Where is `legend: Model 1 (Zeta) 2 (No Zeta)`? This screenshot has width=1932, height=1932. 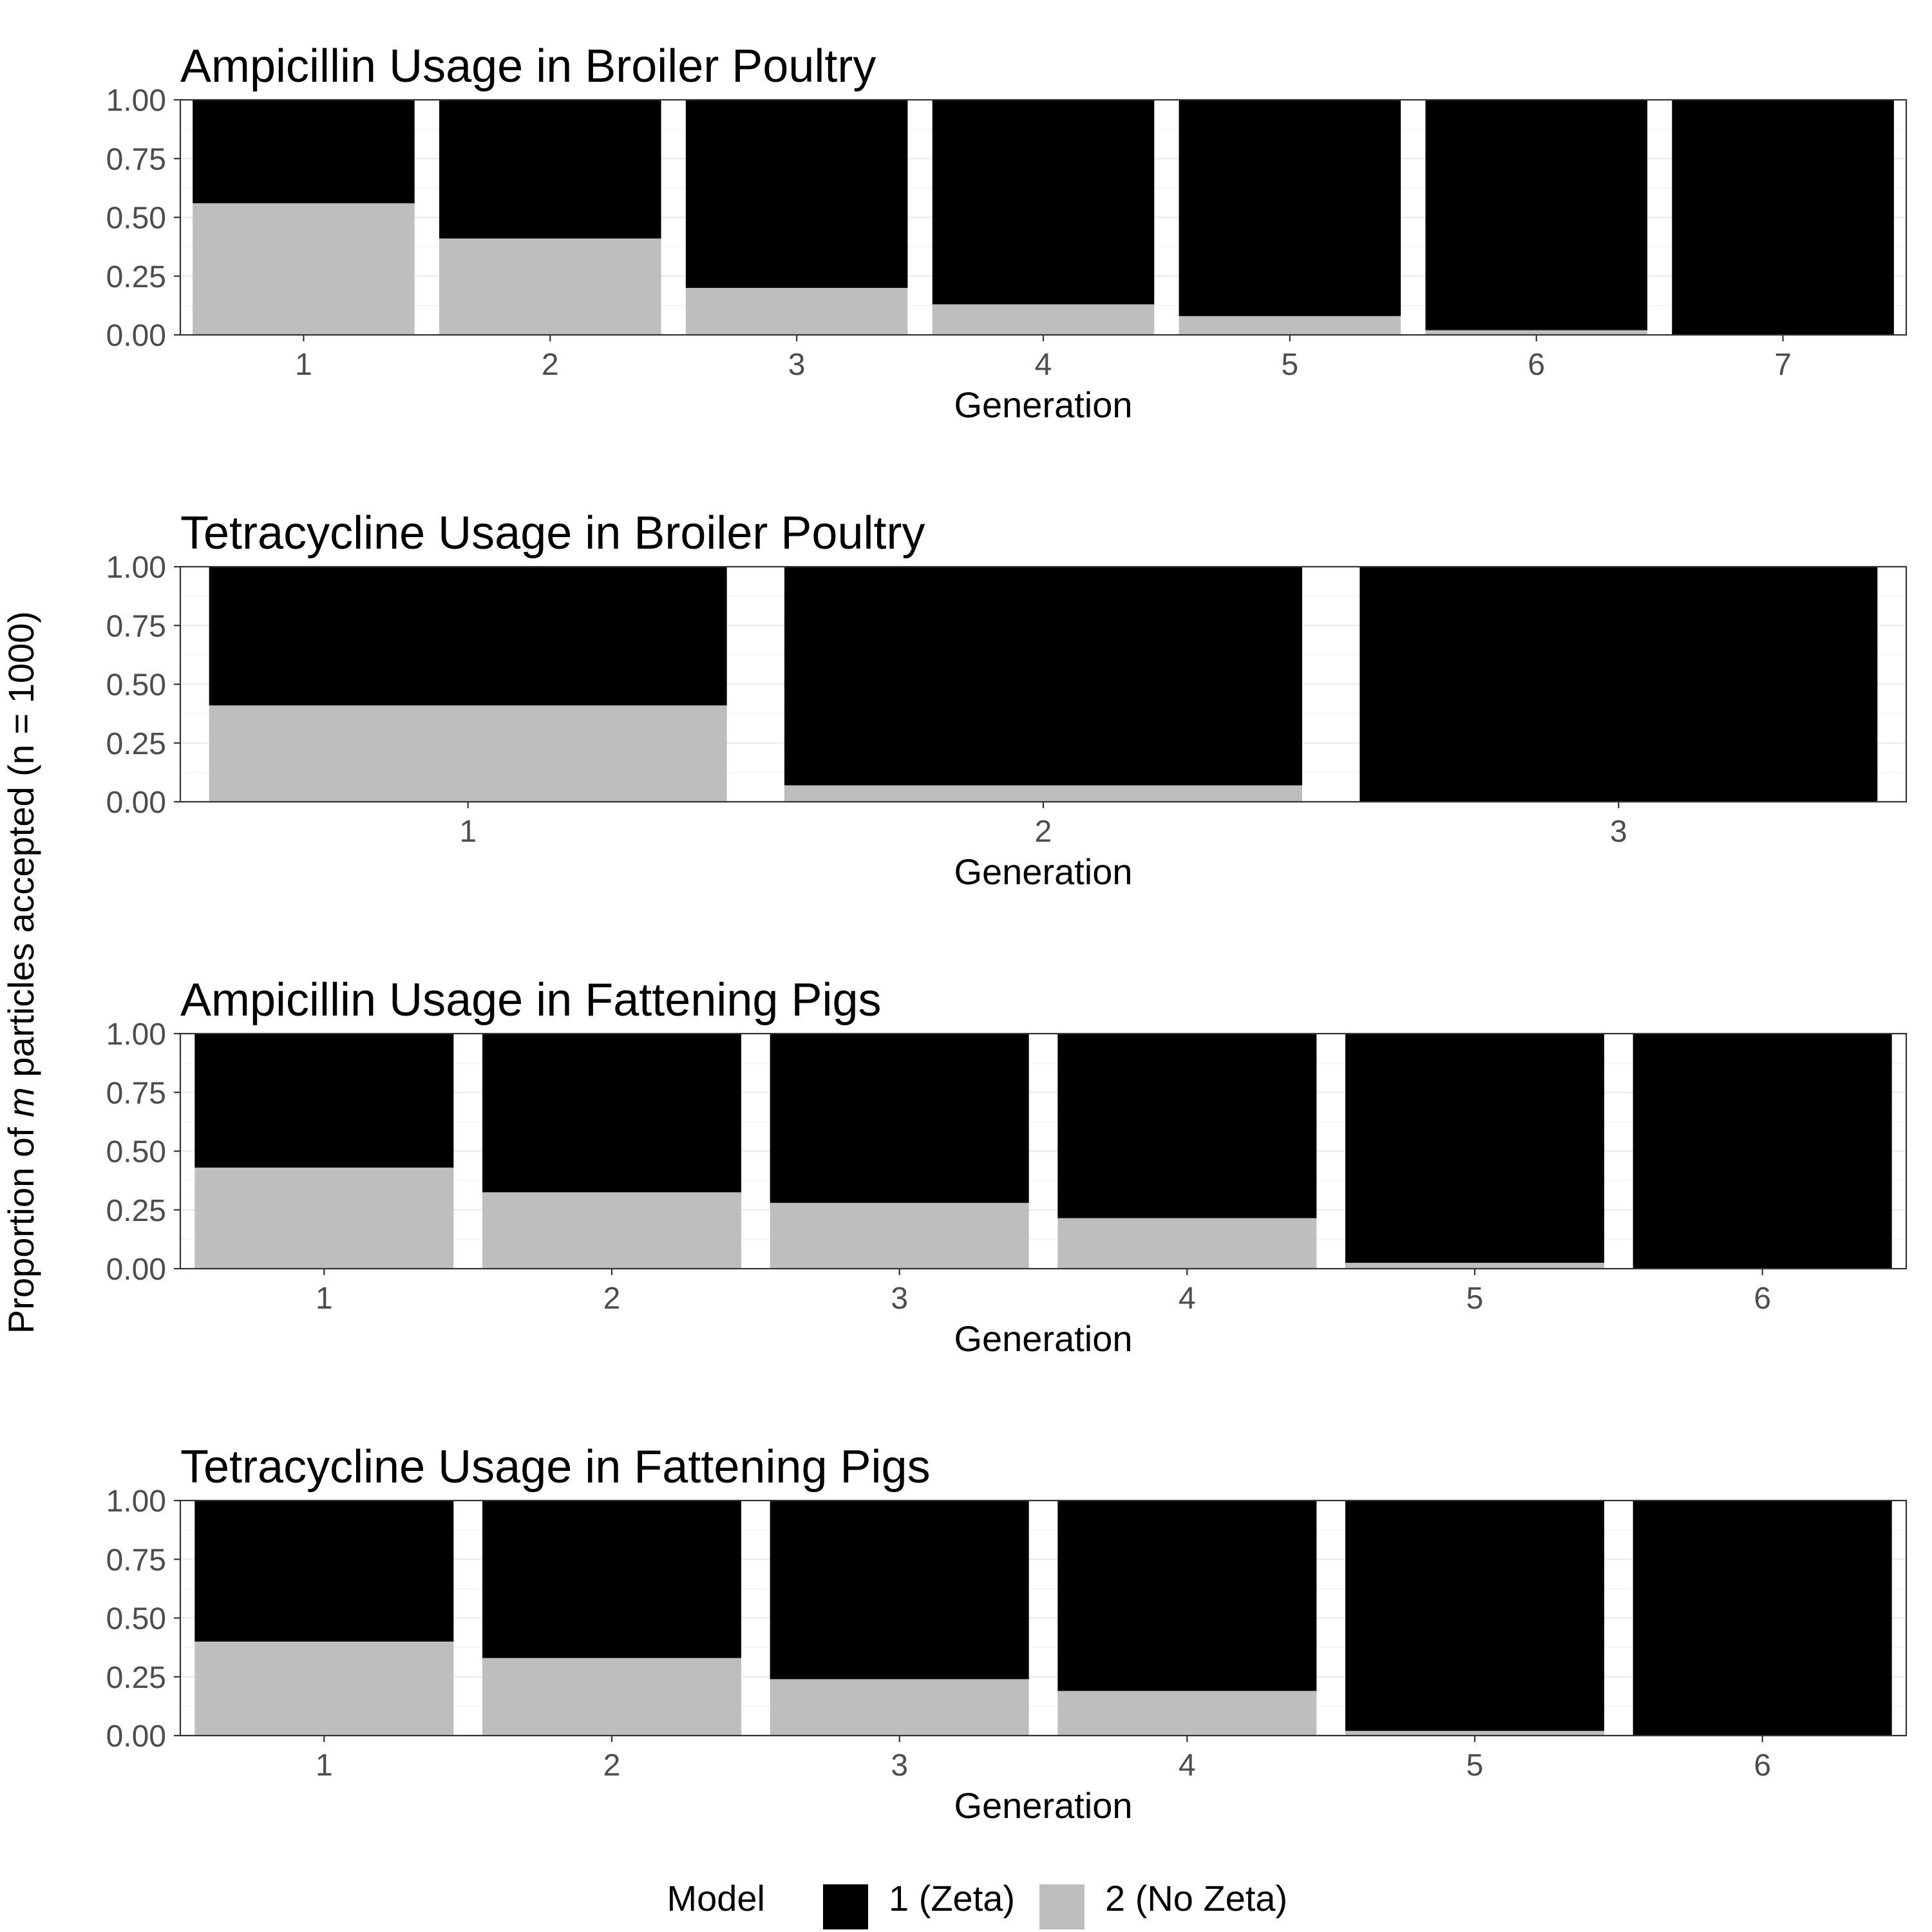
legend: Model 1 (Zeta) 2 (No Zeta) is located at coordinates (977, 1903).